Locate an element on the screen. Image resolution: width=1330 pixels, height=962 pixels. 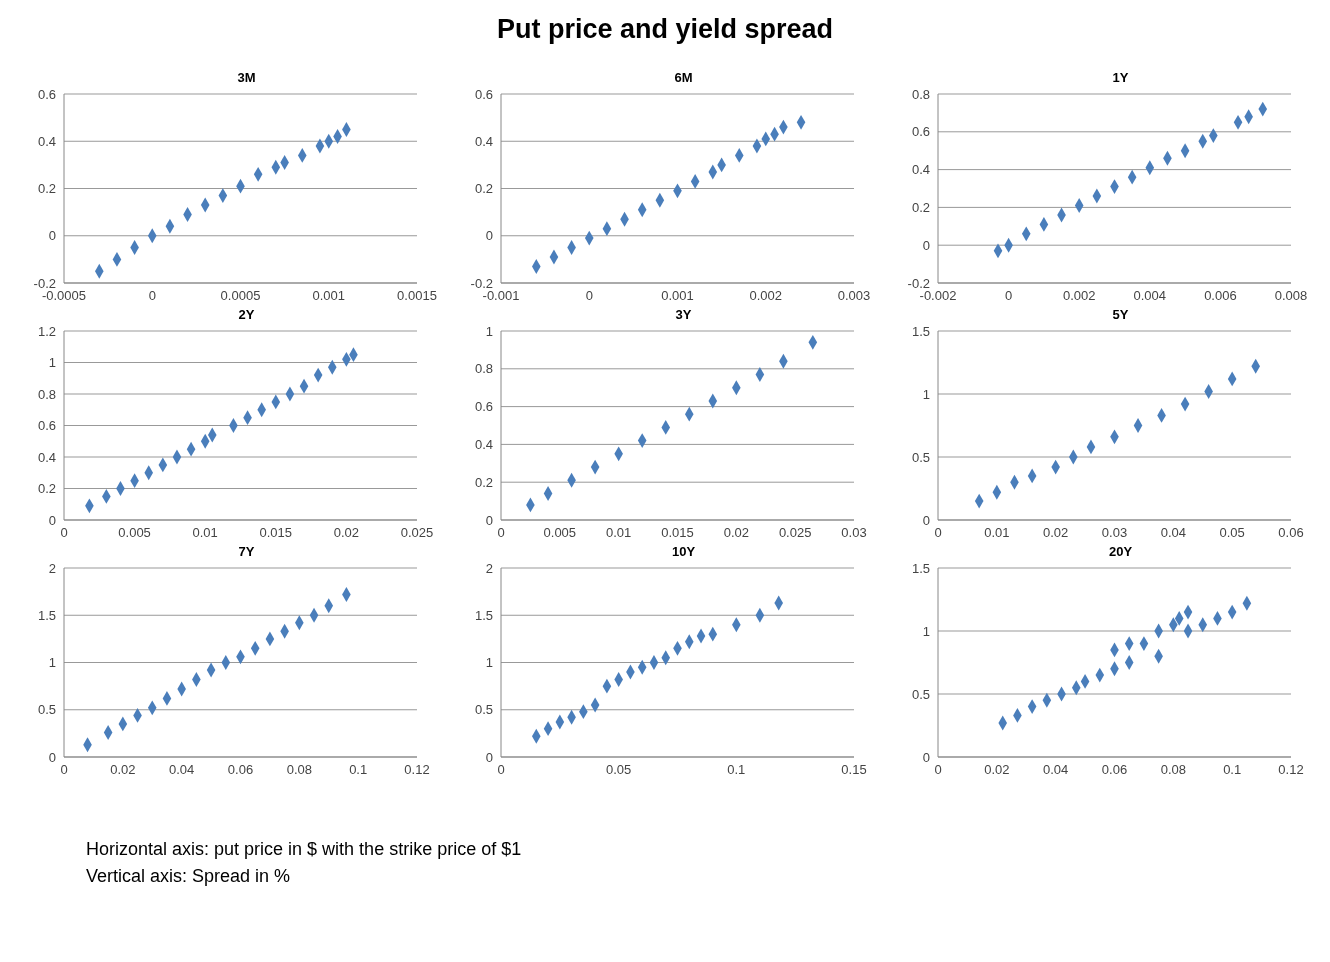
chart-title: 6M is located at coordinates (683, 78).